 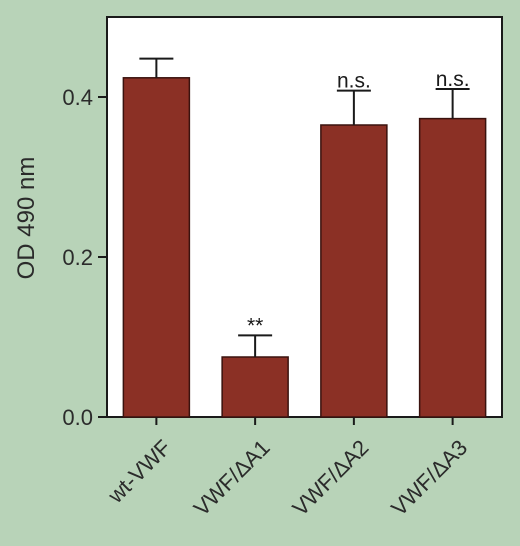 What do you see at coordinates (77, 97) in the screenshot?
I see `y-tick-label: 0.4` at bounding box center [77, 97].